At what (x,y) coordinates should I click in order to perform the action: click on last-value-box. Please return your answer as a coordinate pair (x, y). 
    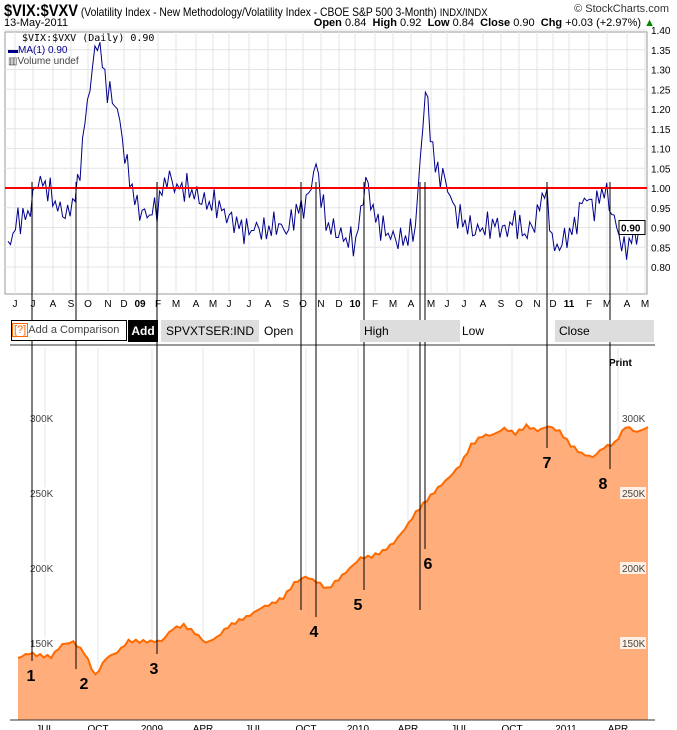
    Looking at the image, I should click on (632, 227).